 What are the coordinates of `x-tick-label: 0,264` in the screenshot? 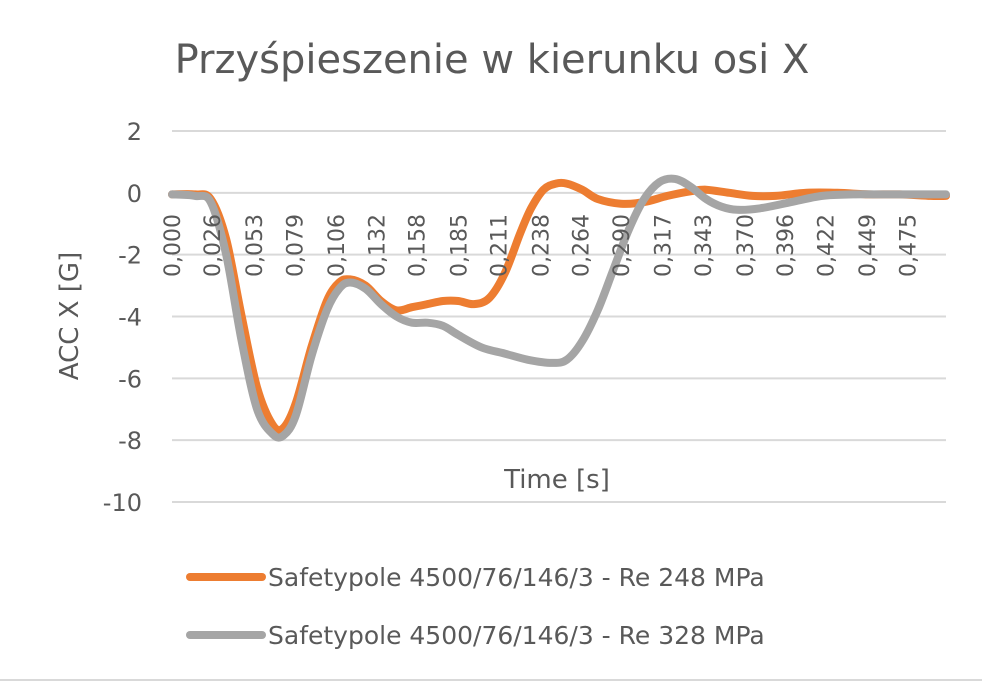 It's located at (582, 245).